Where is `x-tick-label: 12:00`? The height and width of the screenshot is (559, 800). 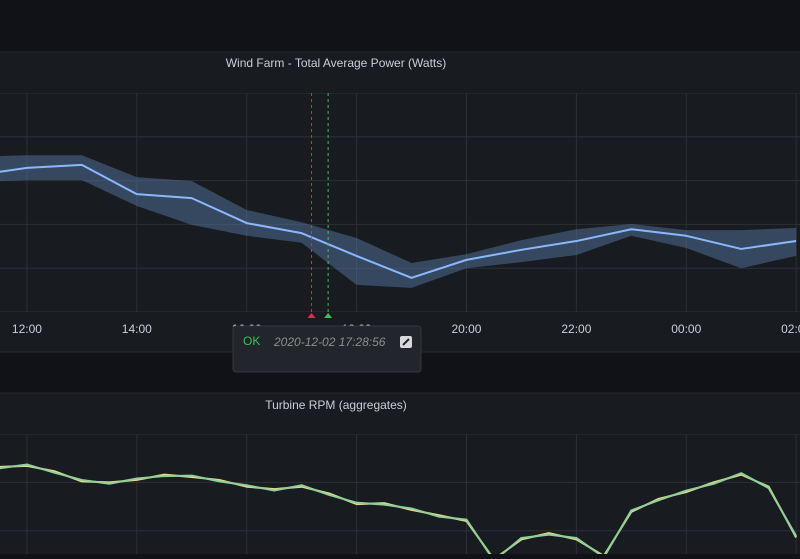
x-tick-label: 12:00 is located at coordinates (27, 329).